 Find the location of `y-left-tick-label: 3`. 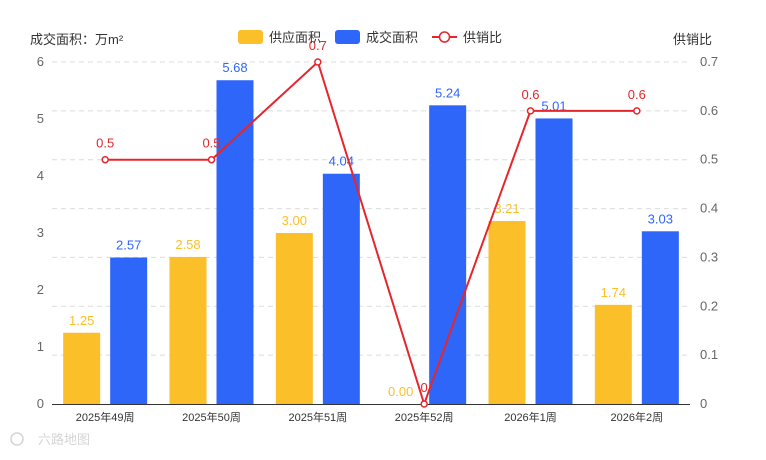

y-left-tick-label: 3 is located at coordinates (40, 232).